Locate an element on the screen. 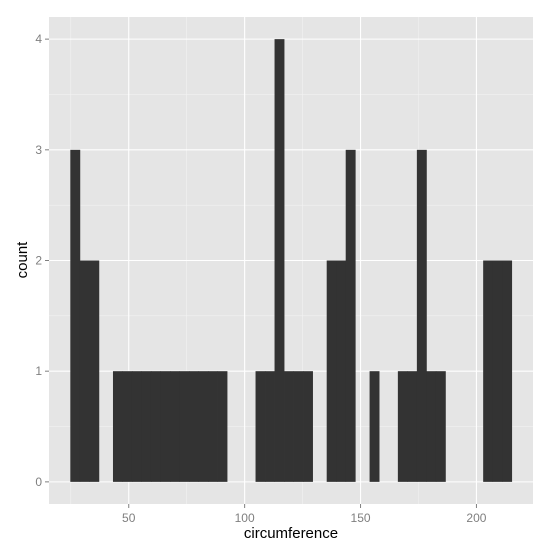  x-axis-ticks: 50 100 150 200 is located at coordinates (304, 514).